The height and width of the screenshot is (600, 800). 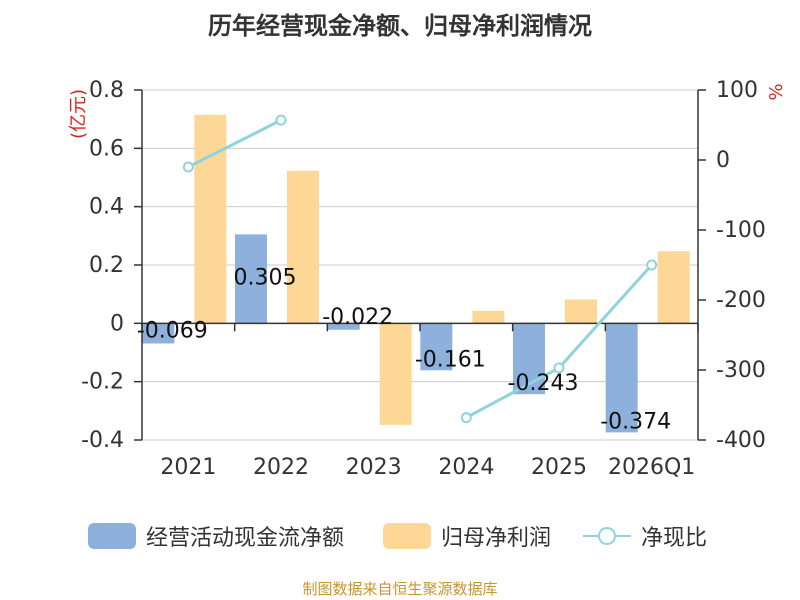 What do you see at coordinates (245, 538) in the screenshot?
I see `legend-label-cashflow: 经营活动现金流净额` at bounding box center [245, 538].